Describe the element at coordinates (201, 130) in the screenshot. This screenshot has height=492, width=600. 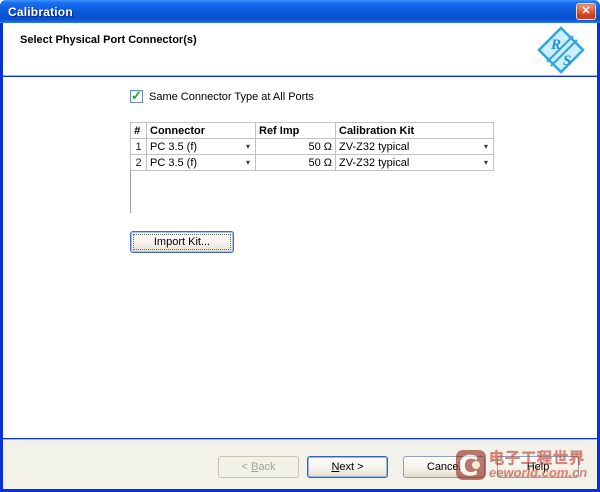
I see `column-header-connector: Connector` at that location.